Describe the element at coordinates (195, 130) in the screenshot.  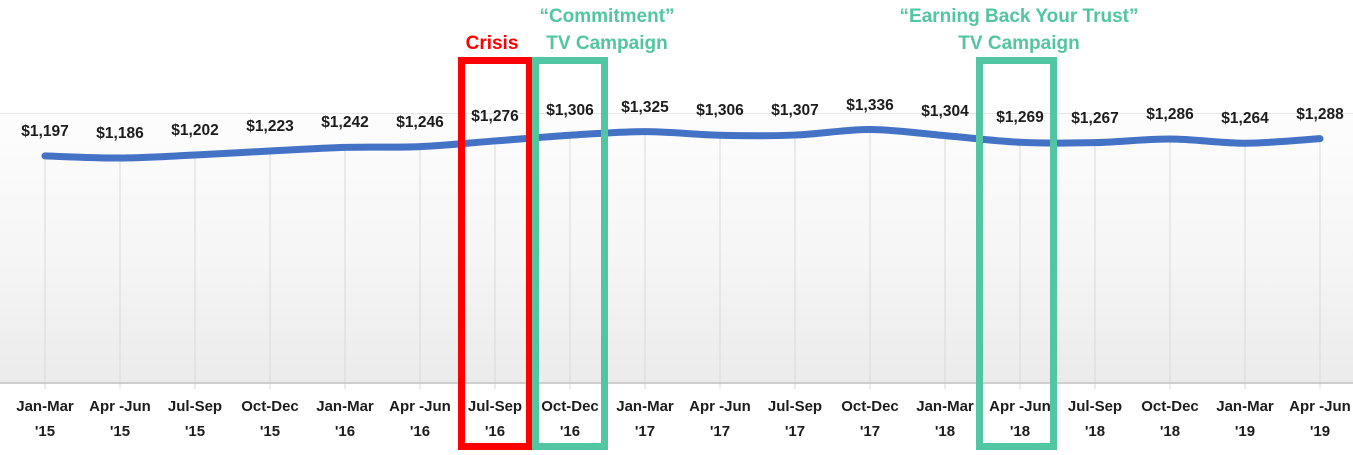
I see `value-label: $1,202` at that location.